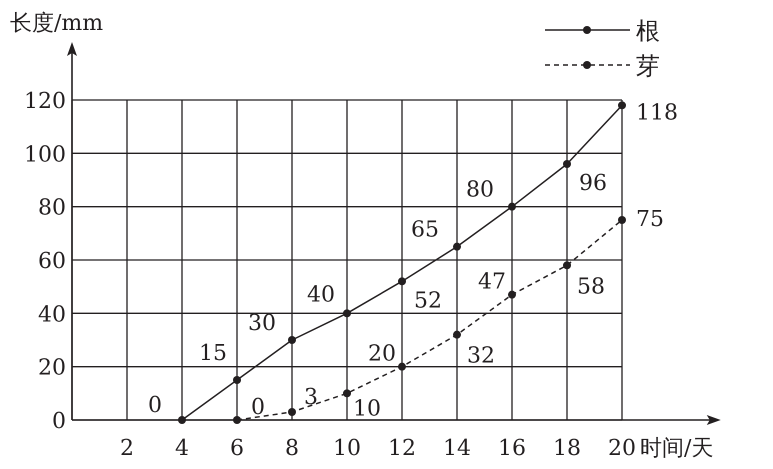 This screenshot has width=773, height=469. I want to click on data-label: 52, so click(428, 301).